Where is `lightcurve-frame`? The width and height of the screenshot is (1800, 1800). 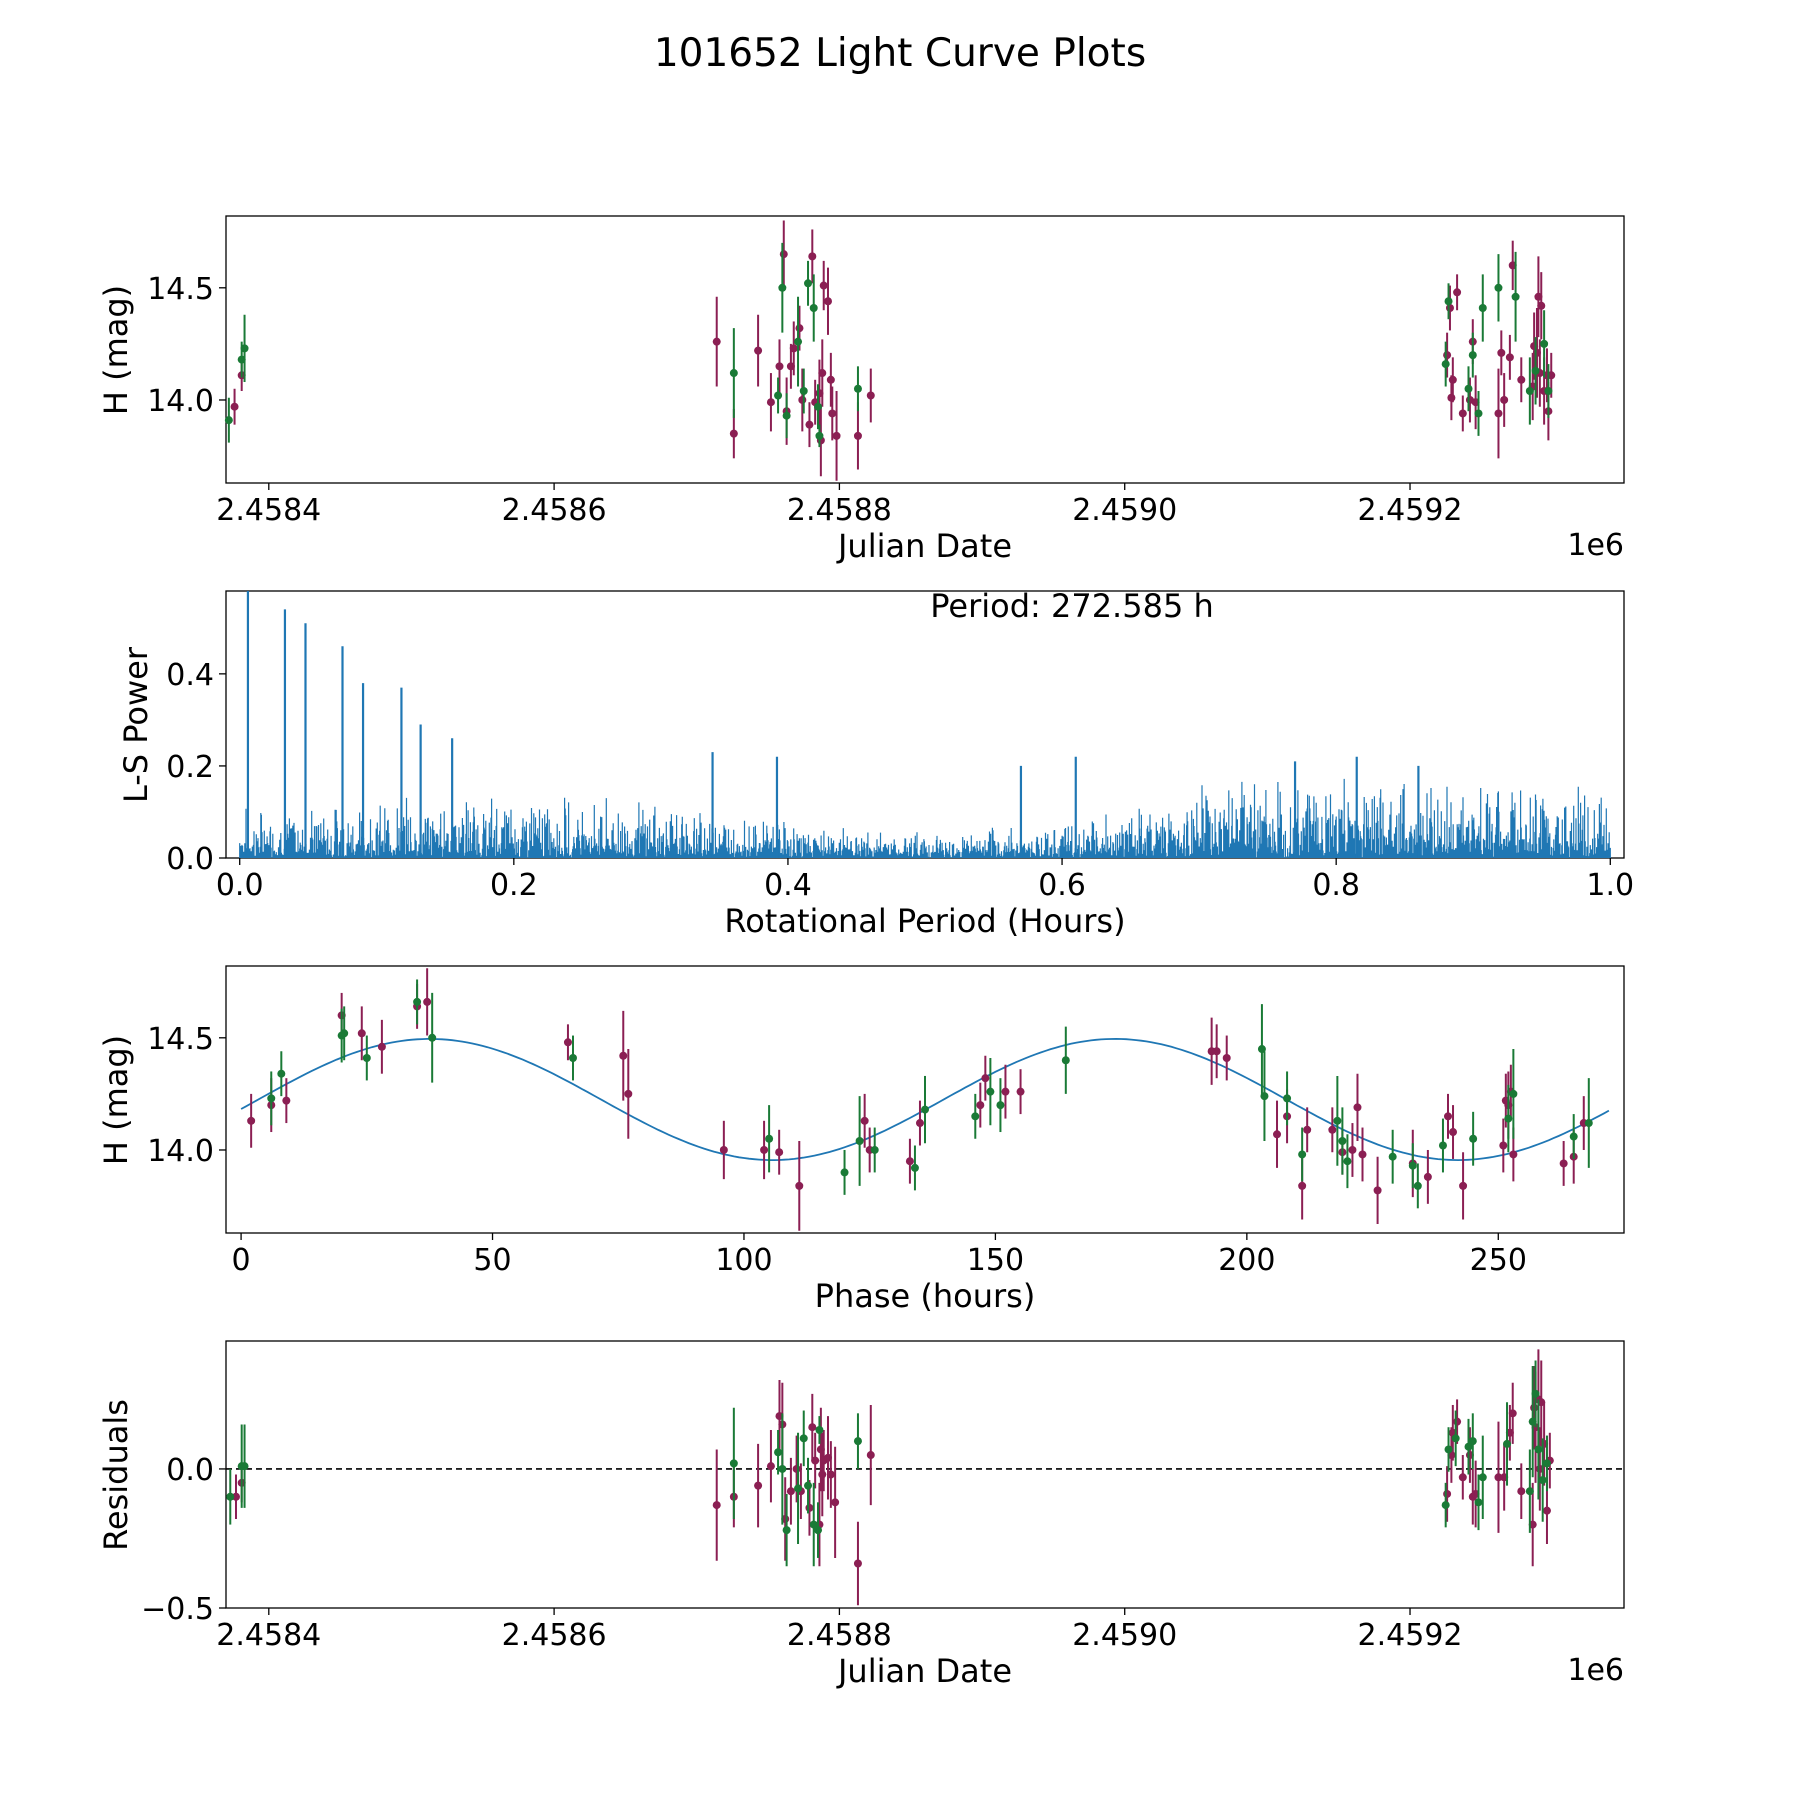 lightcurve-frame is located at coordinates (925, 349).